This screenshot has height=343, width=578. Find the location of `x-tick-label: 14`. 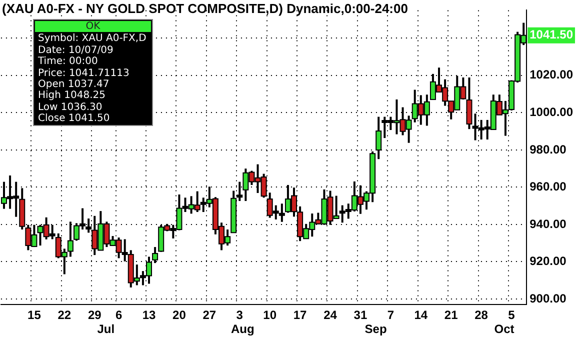

x-tick-label: 14 is located at coordinates (421, 315).